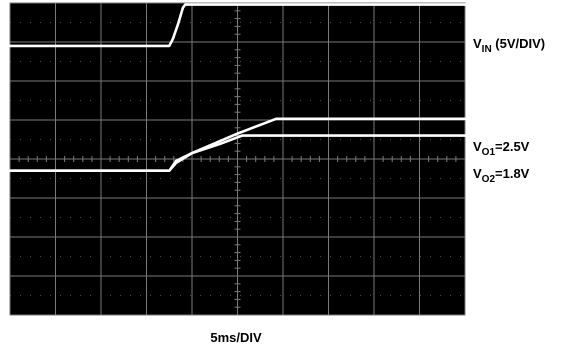  I want to click on series-label-vo2: VO2=1.8V, so click(501, 175).